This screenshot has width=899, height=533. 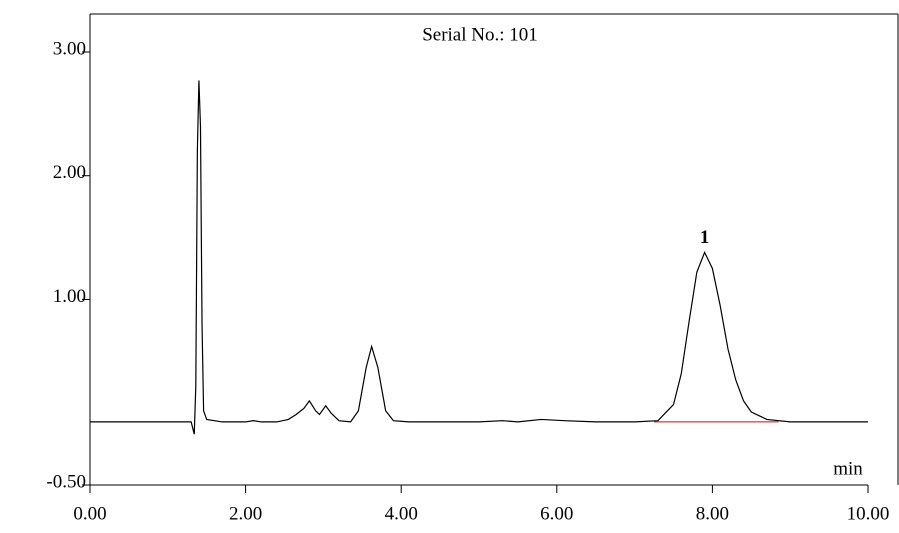 What do you see at coordinates (69, 296) in the screenshot?
I see `y-tick-label: 1.00` at bounding box center [69, 296].